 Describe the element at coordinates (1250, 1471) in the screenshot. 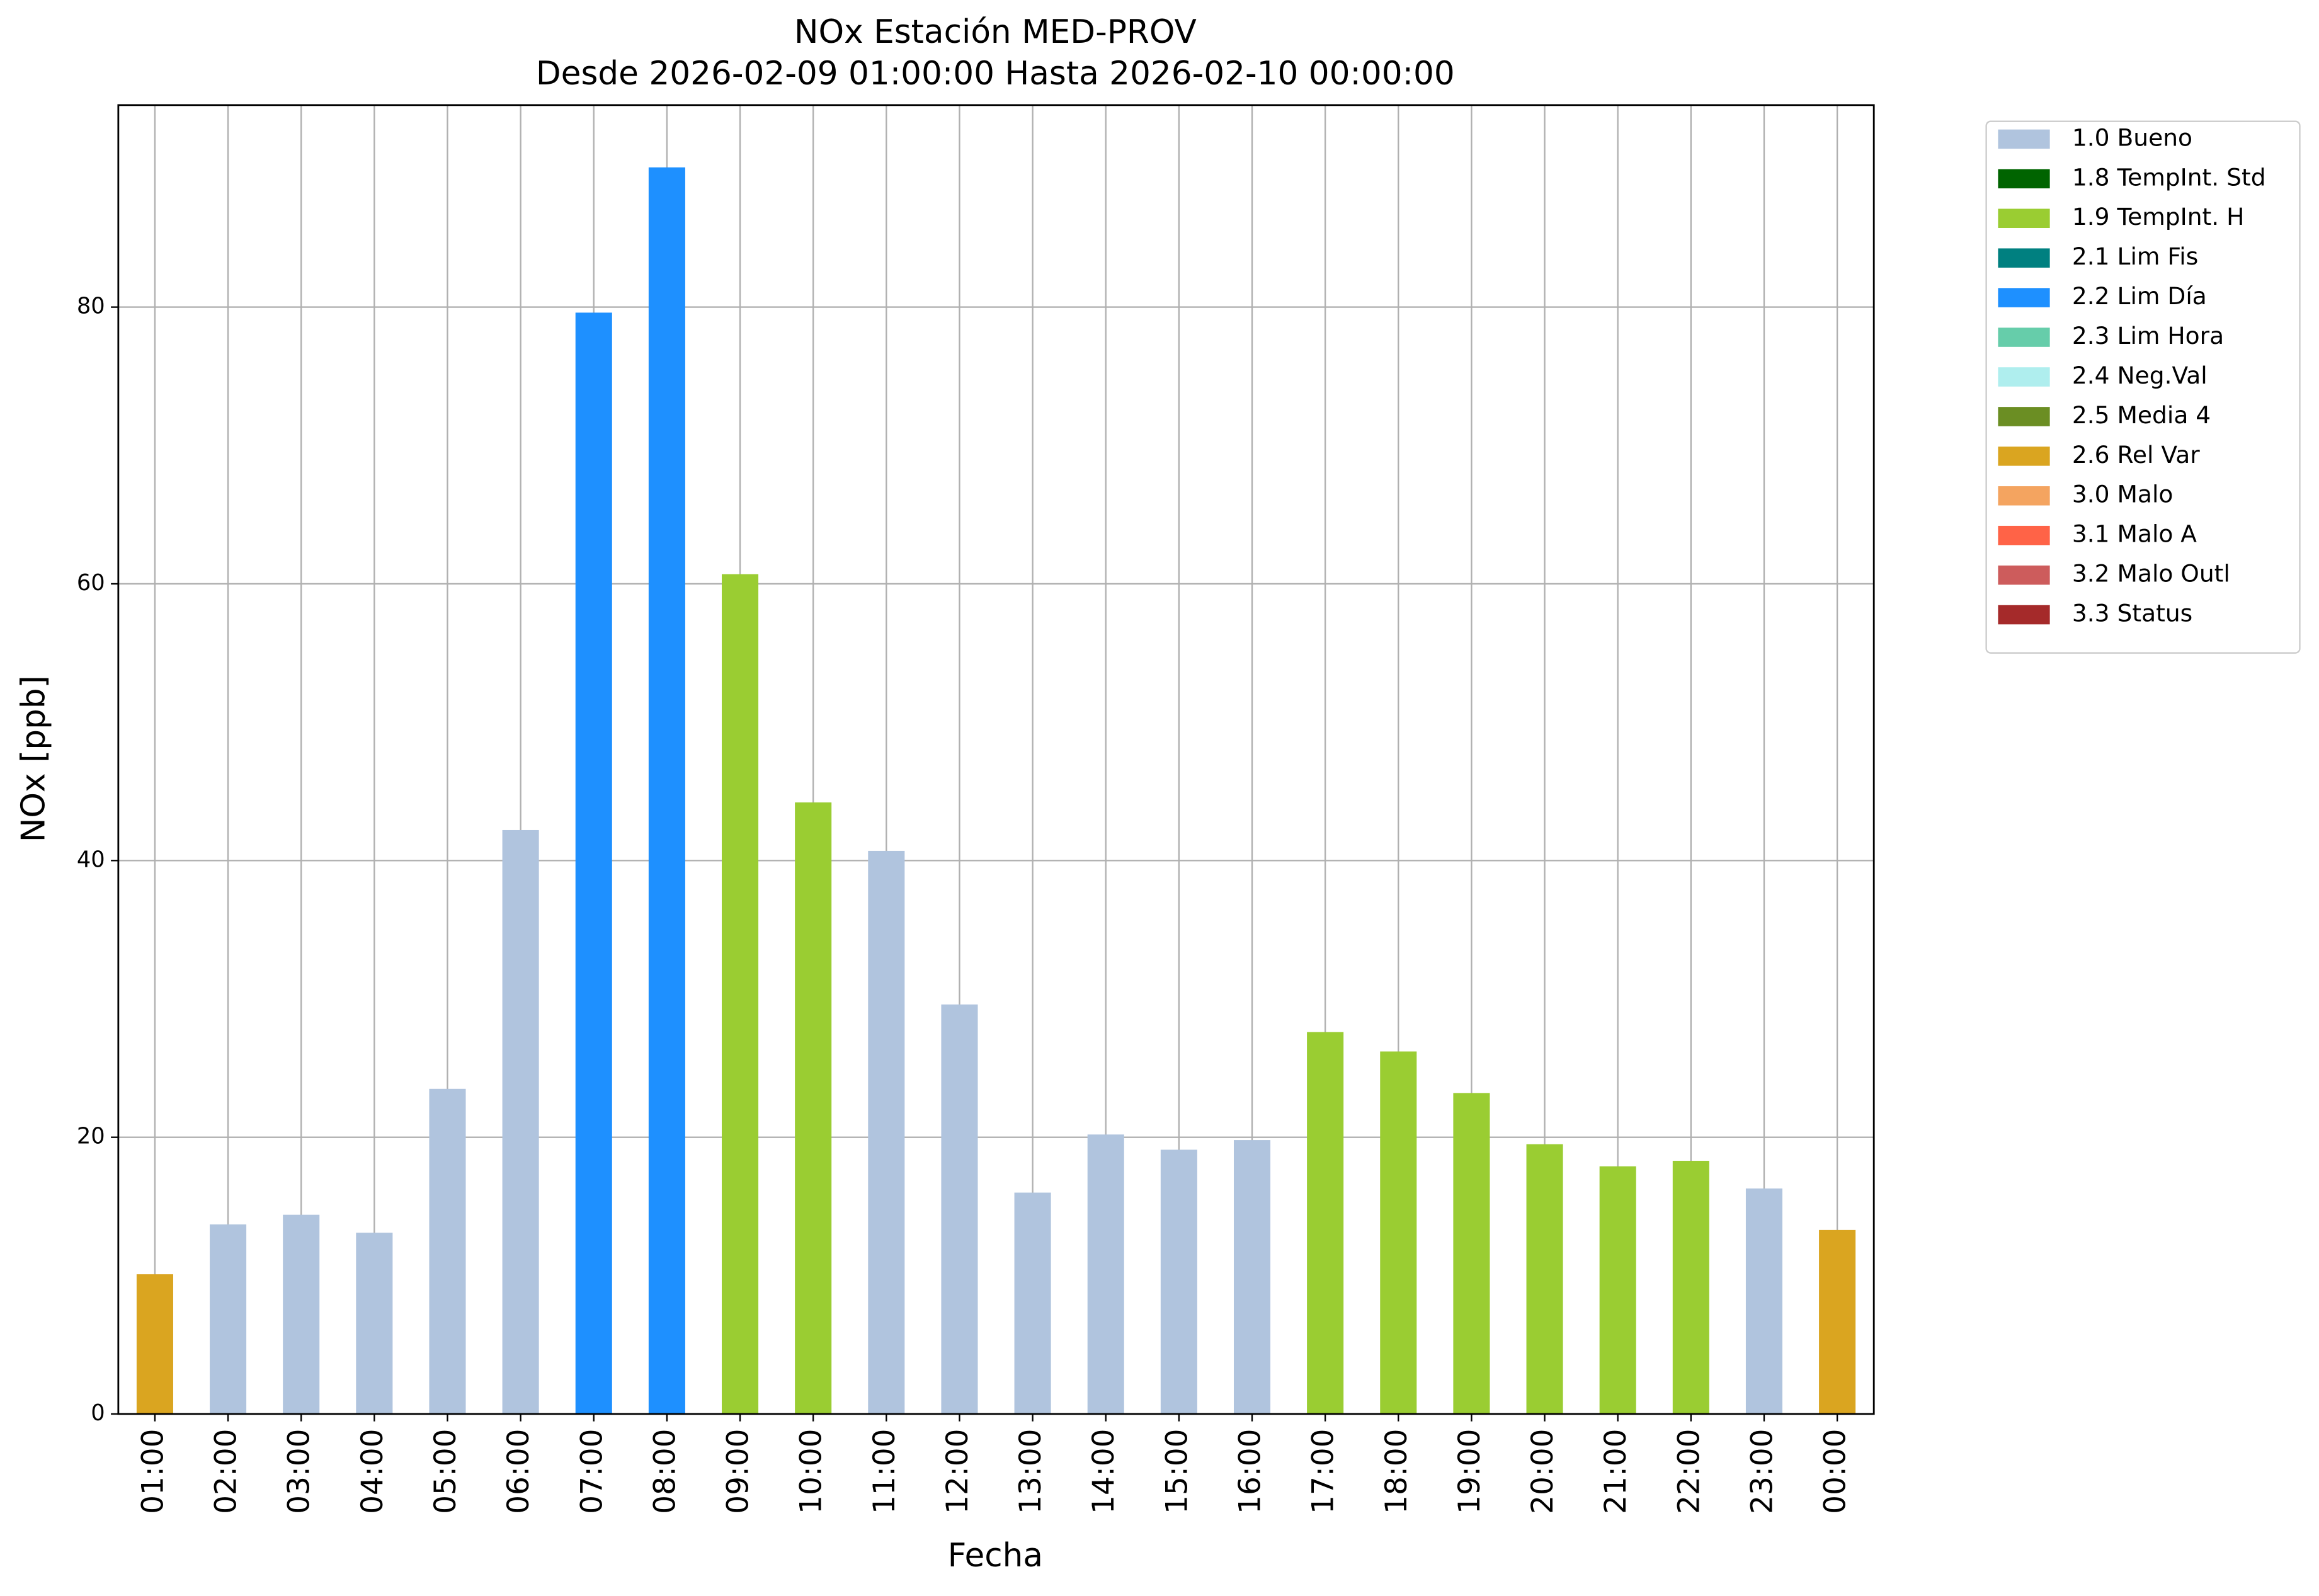

I see `x-tick-label: 16:00` at that location.